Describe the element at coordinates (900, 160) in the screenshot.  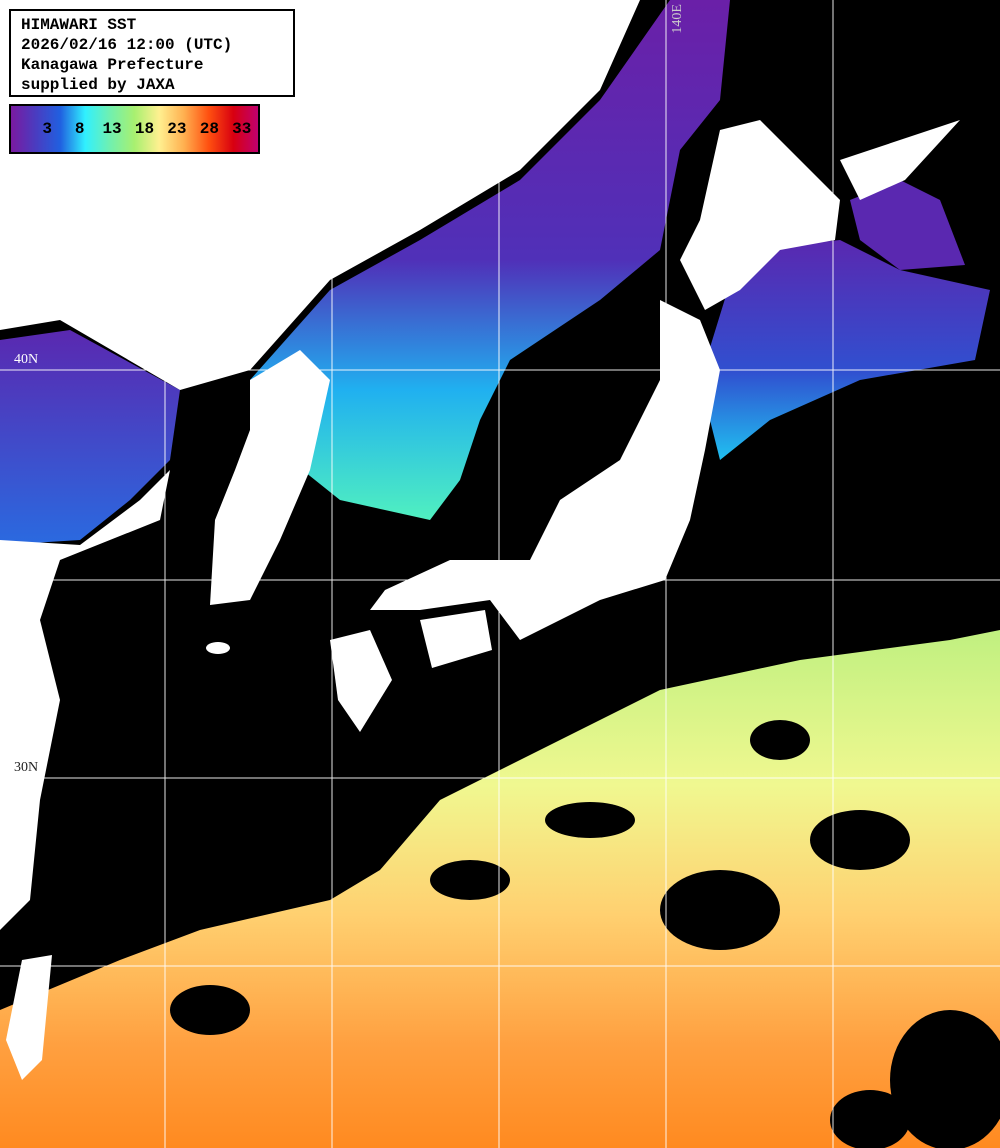
I see `land-sakhalin` at that location.